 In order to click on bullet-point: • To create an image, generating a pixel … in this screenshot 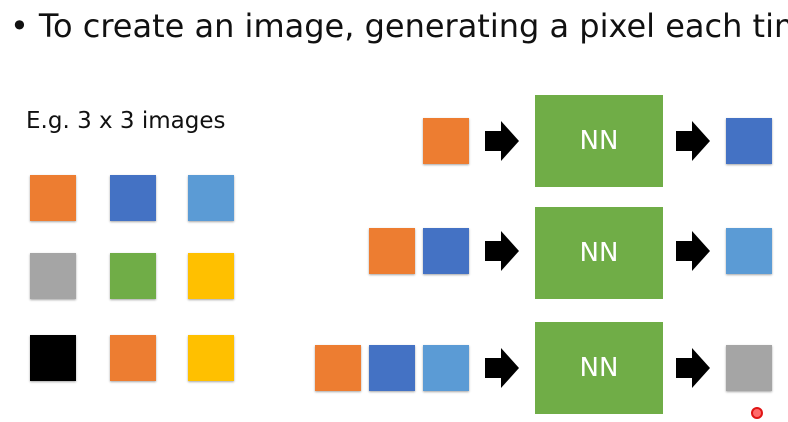, I will do `click(399, 26)`.